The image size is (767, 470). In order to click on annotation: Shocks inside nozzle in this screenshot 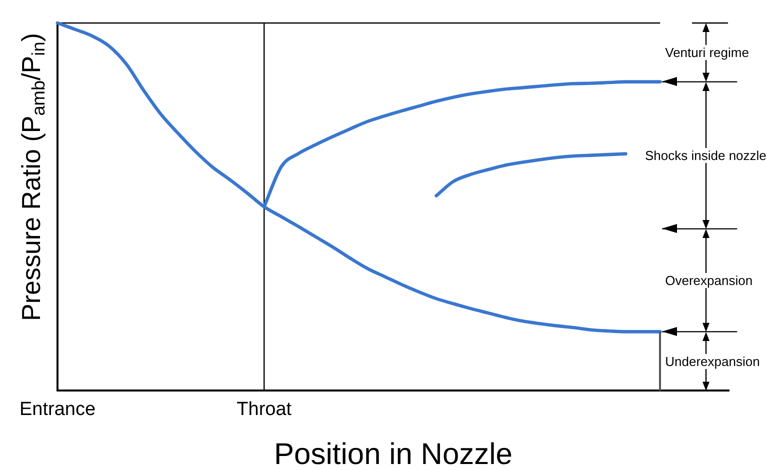, I will do `click(705, 155)`.